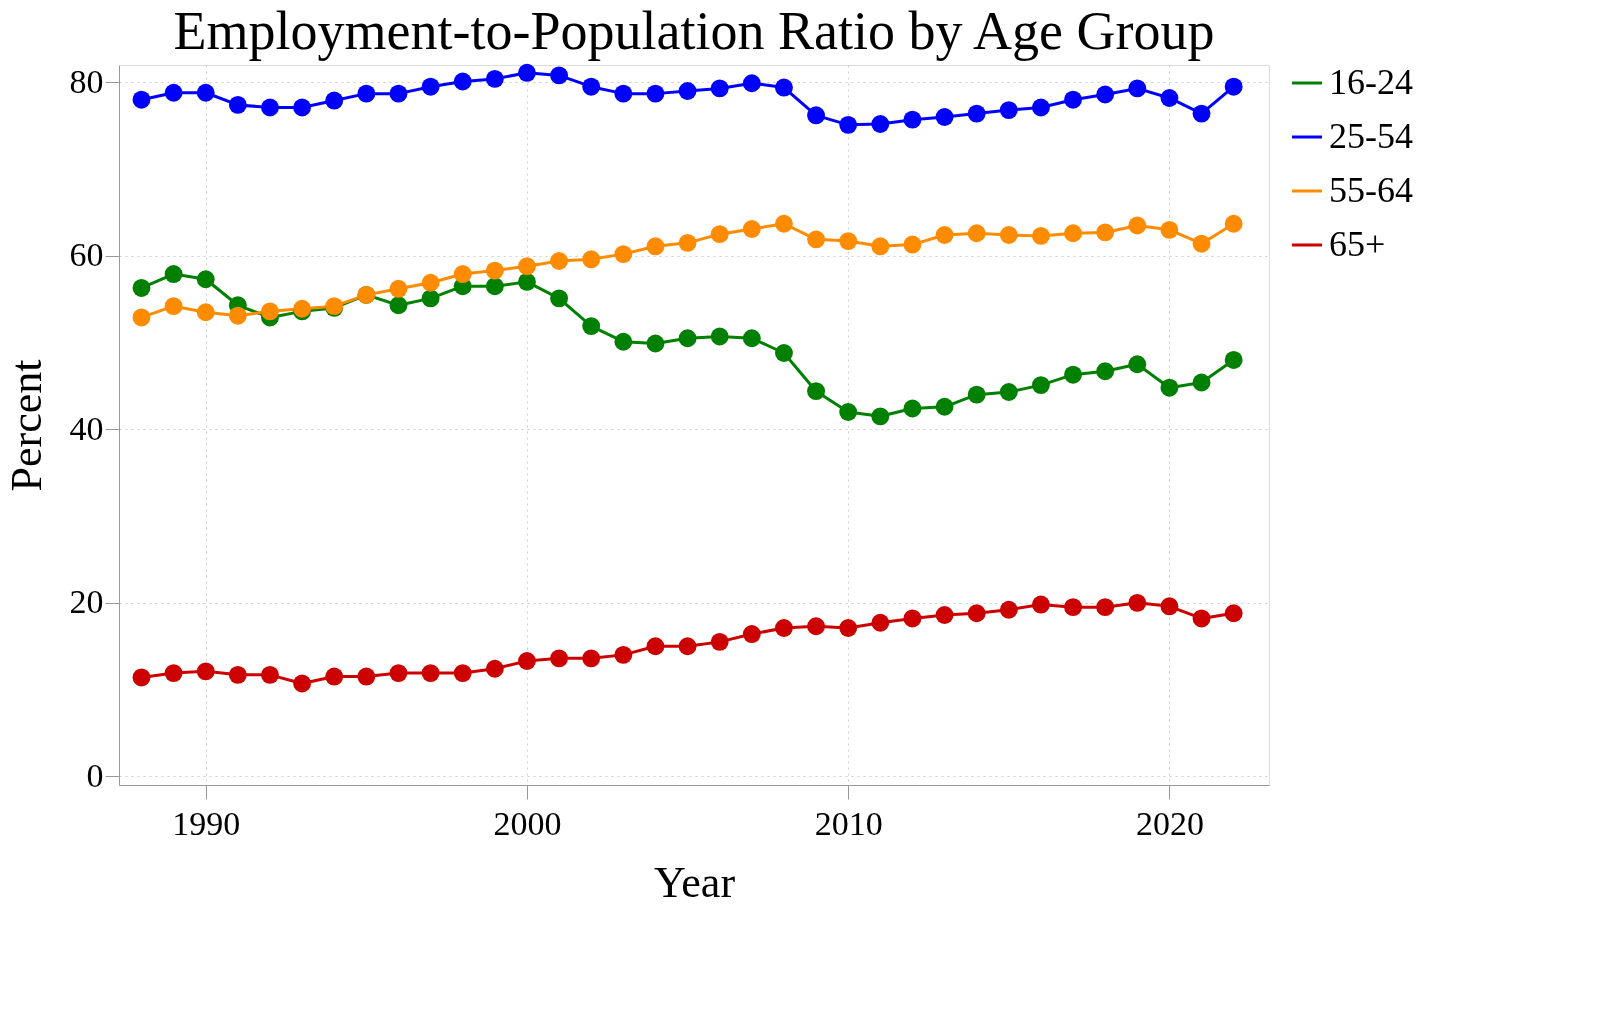 The width and height of the screenshot is (1613, 1014). I want to click on legend-label: 16-24, so click(1371, 82).